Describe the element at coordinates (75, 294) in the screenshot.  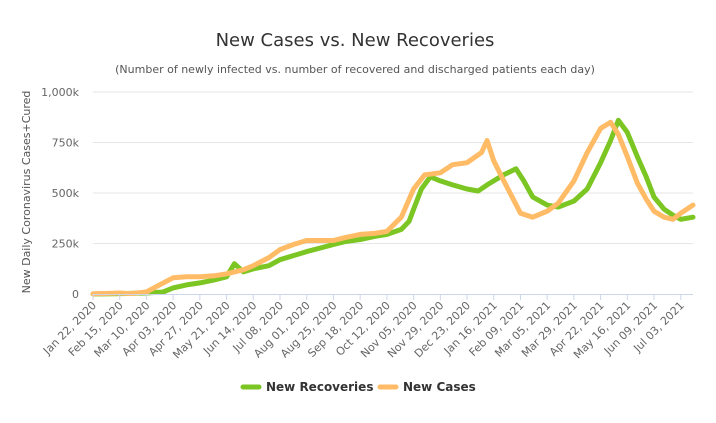
I see `y-tick-label: 0` at that location.